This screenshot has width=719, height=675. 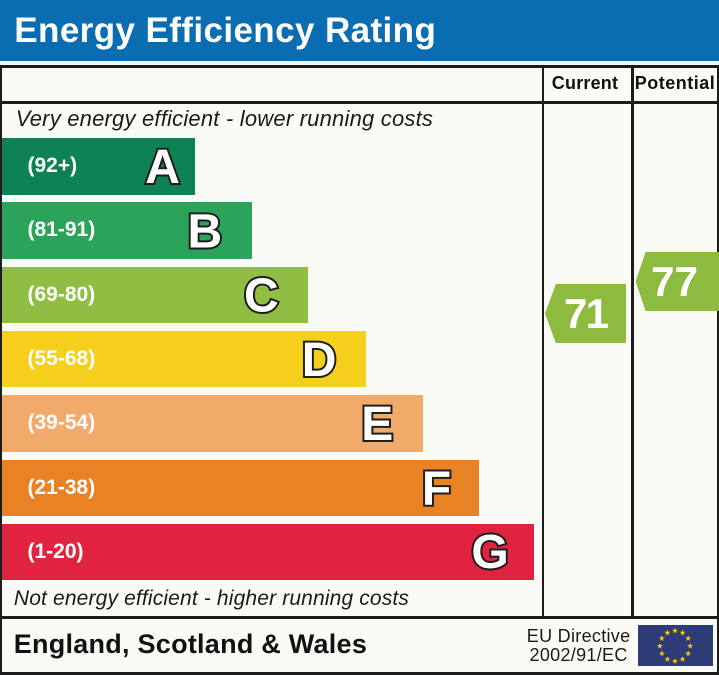 What do you see at coordinates (204, 231) in the screenshot?
I see `svg-text: B` at bounding box center [204, 231].